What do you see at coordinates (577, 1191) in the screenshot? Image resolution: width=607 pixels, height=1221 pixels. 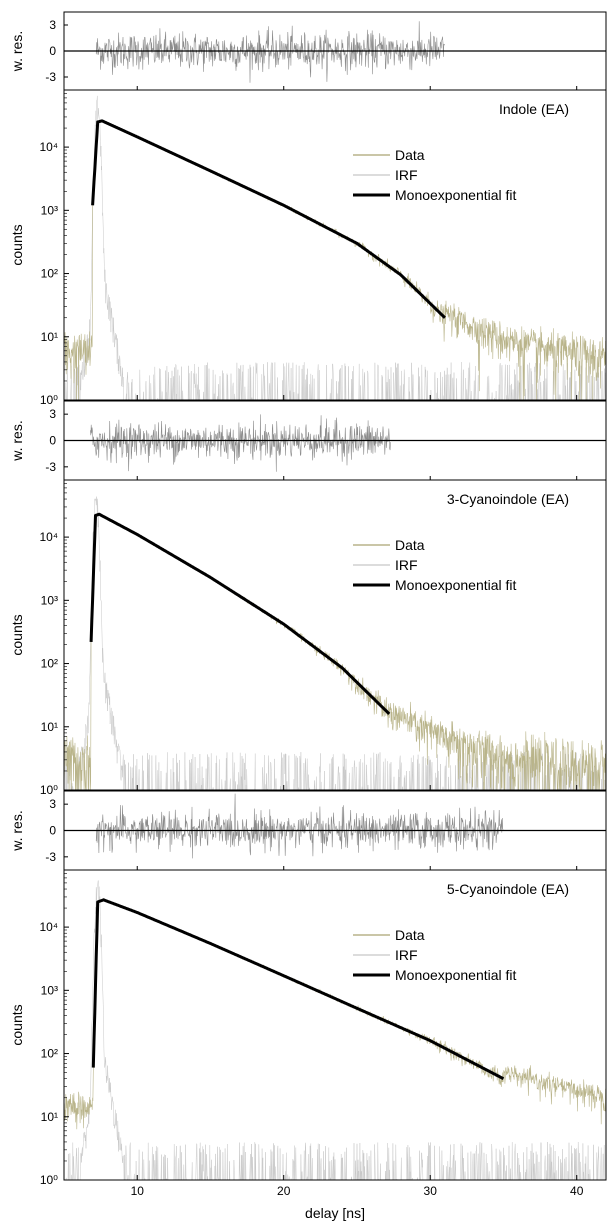 I see `x-tick-label: 40` at bounding box center [577, 1191].